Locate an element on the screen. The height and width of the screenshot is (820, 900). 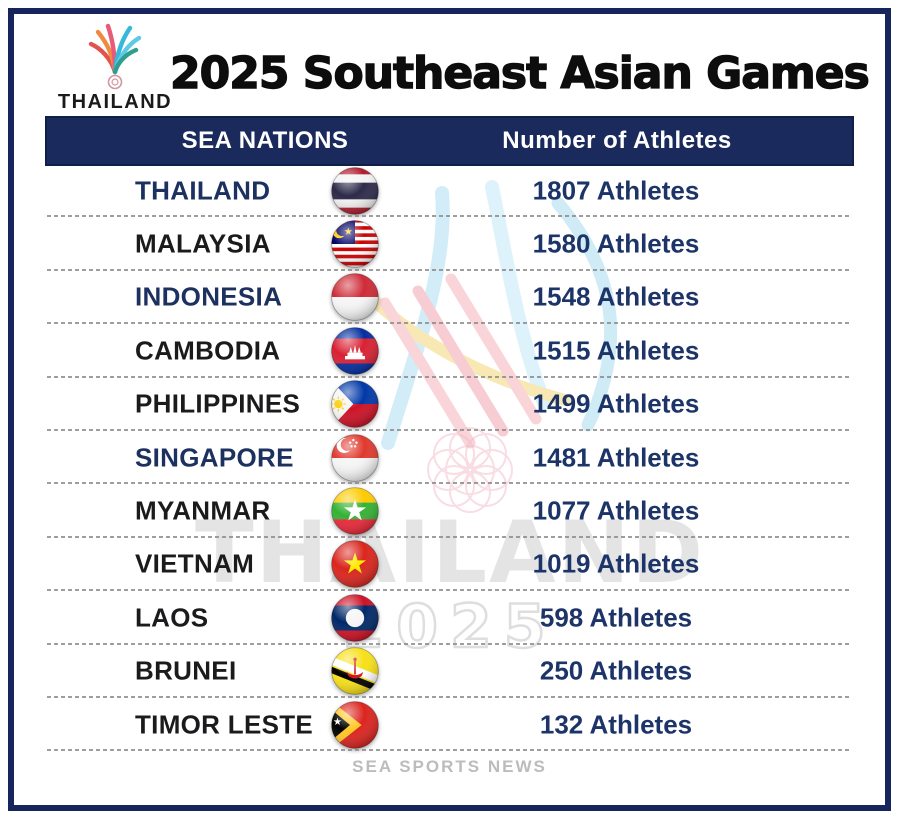
thailand-2025-logo: THAILAND 2025 is located at coordinates (115, 74).